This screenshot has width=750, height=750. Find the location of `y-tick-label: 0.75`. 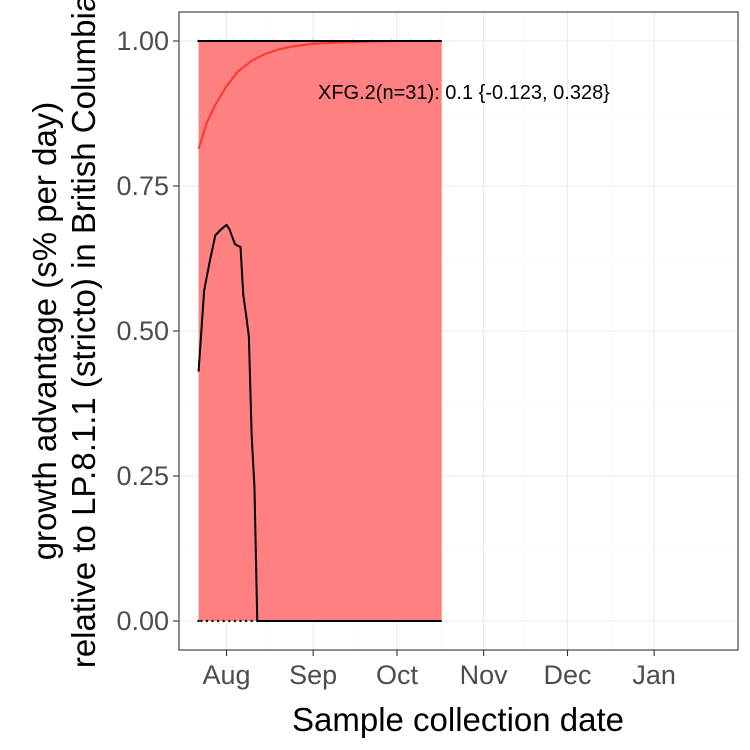

y-tick-label: 0.75 is located at coordinates (142, 186).